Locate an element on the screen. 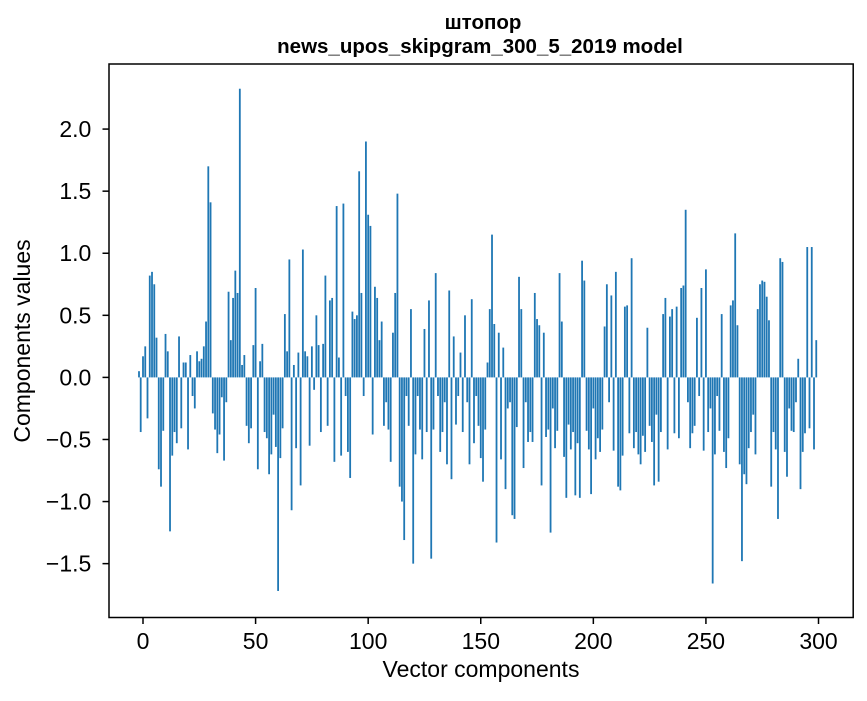 Image resolution: width=867 pixels, height=701 pixels. svg-text: 2.0 is located at coordinates (75, 129).